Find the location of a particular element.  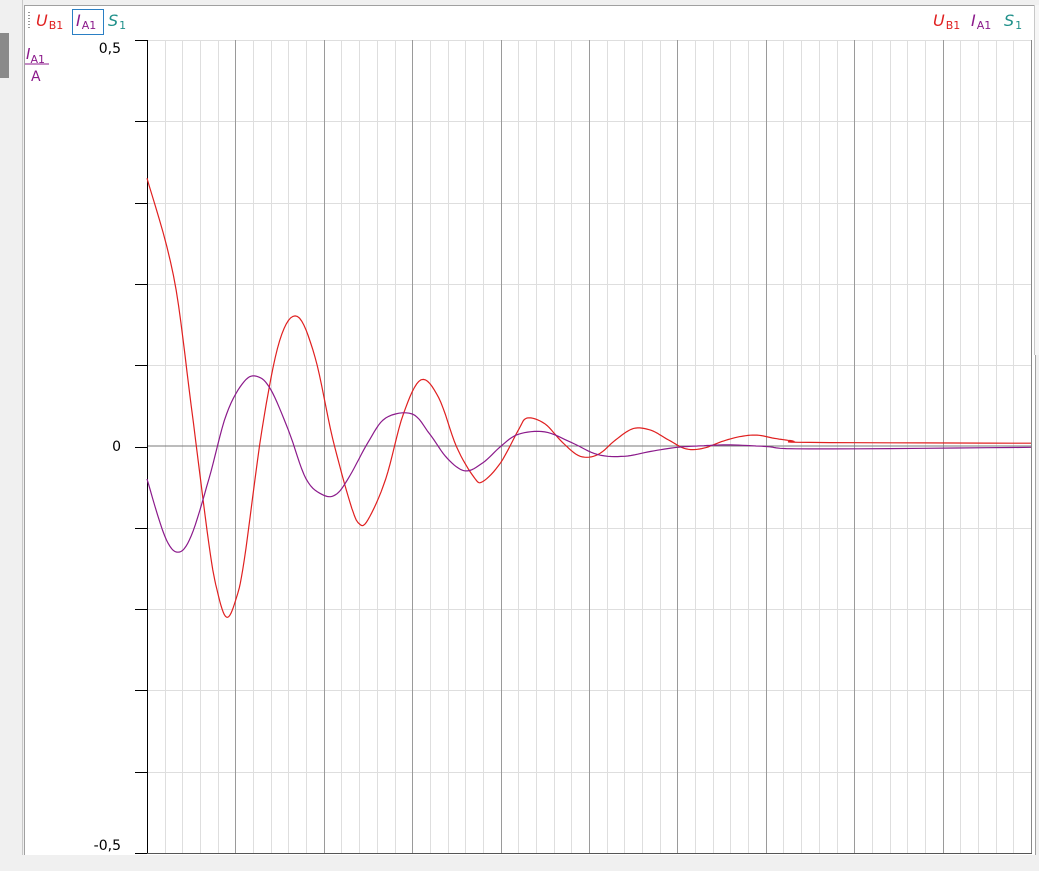

legend-s1: S1 is located at coordinates (1013, 23).